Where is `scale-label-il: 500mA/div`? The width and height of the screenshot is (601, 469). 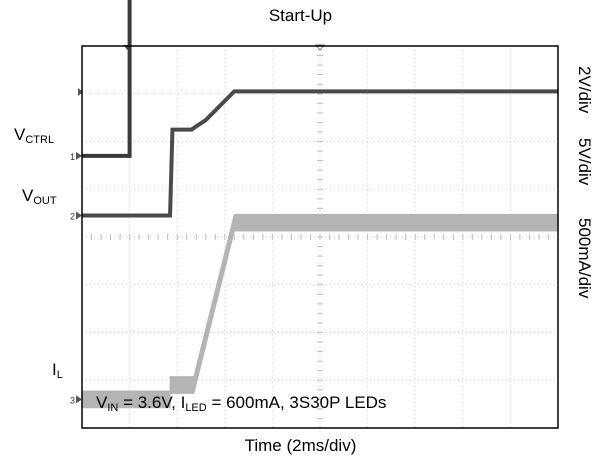 scale-label-il: 500mA/div is located at coordinates (584, 258).